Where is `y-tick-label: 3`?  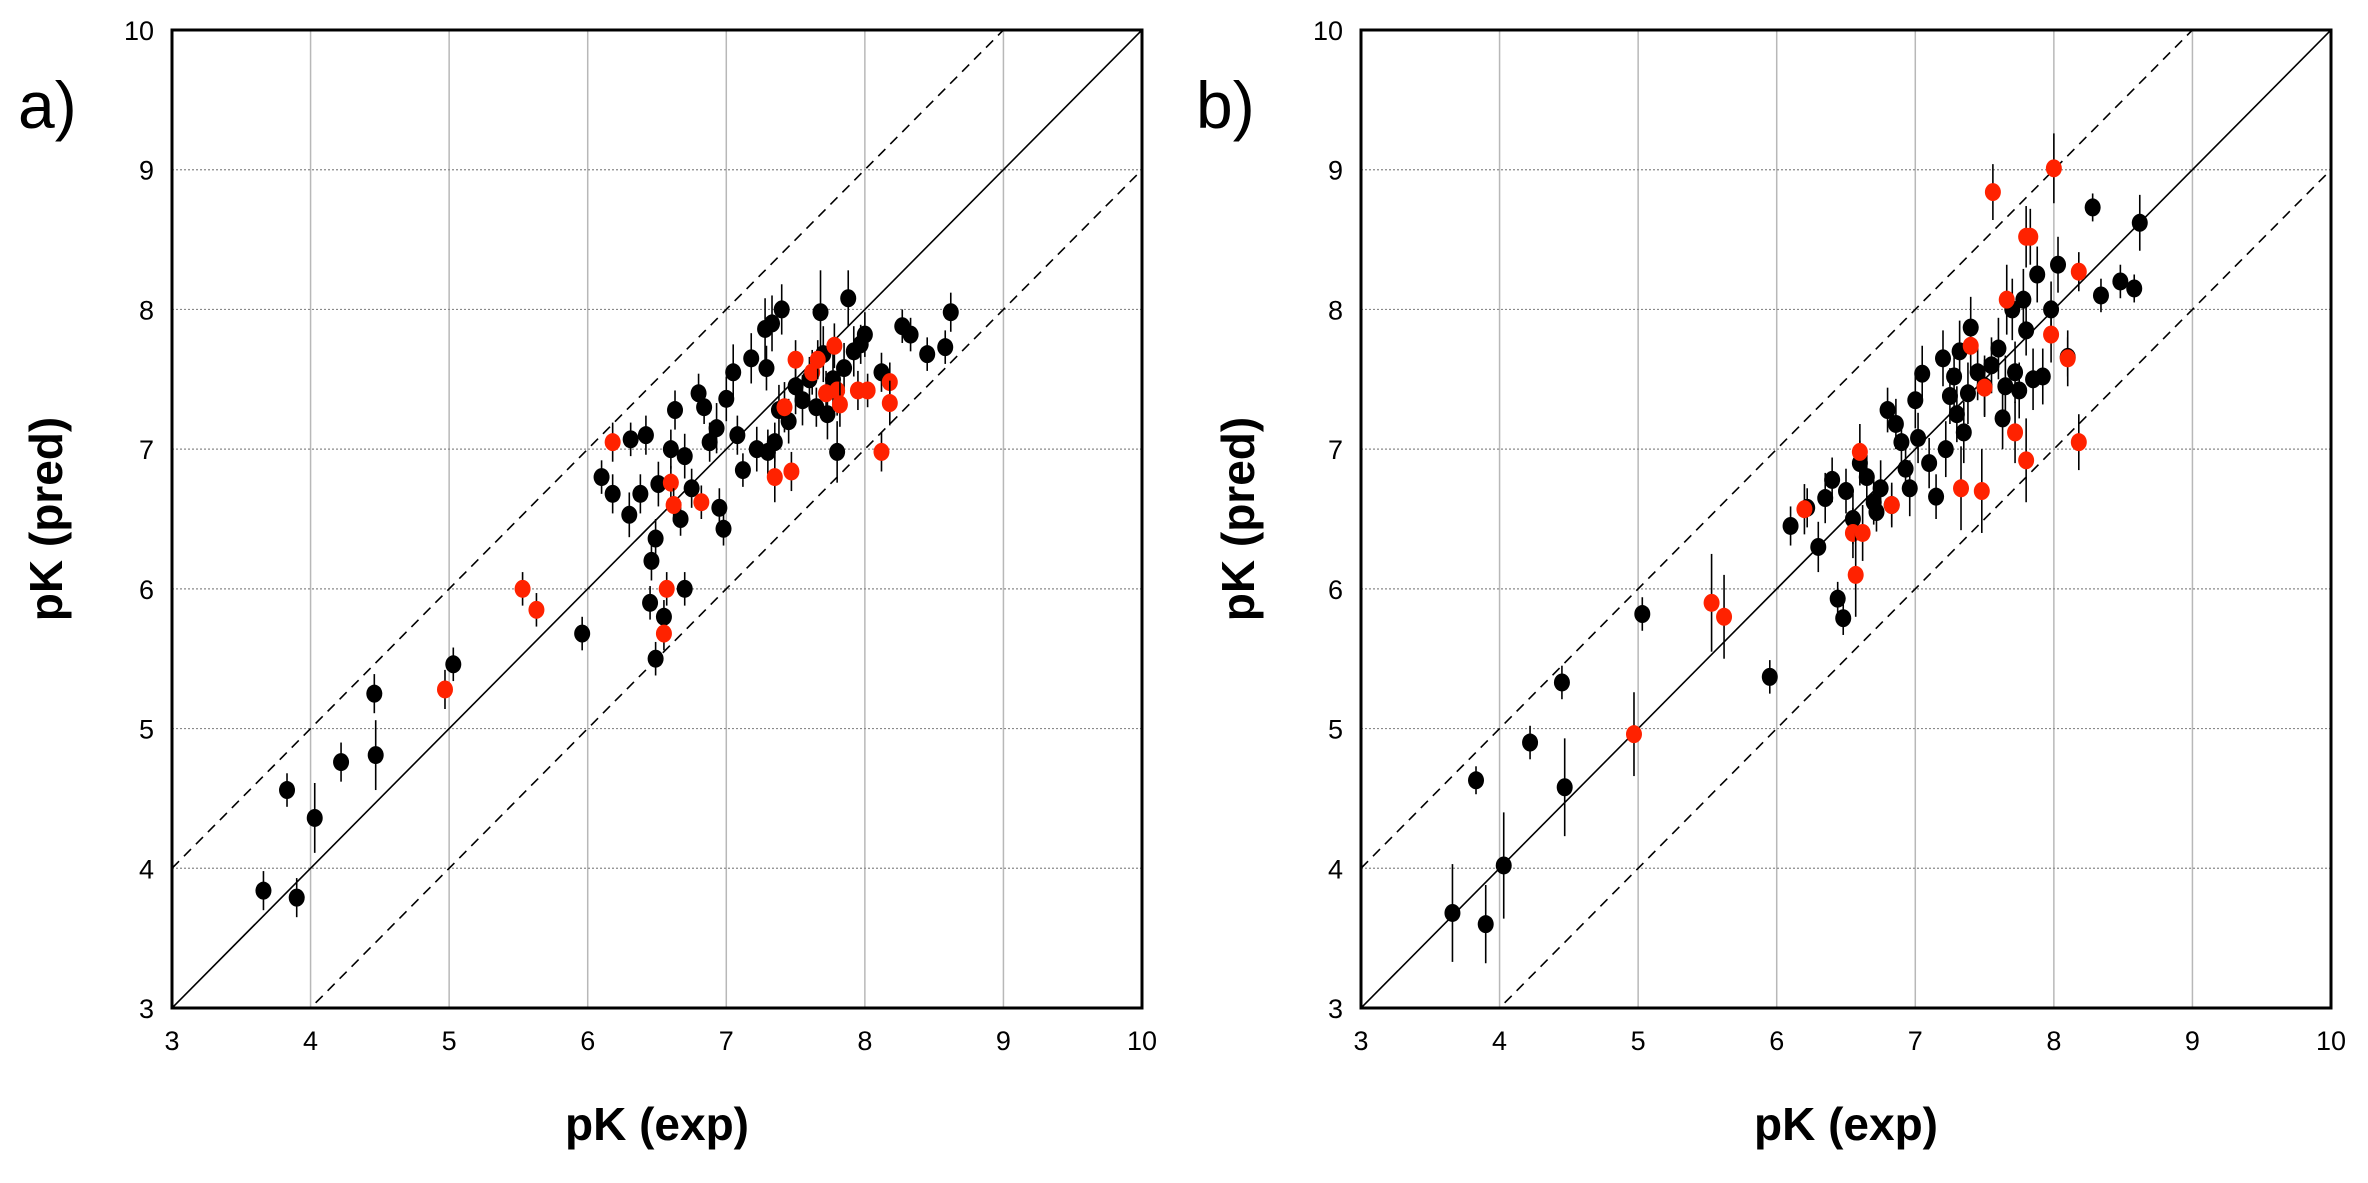
y-tick-label: 3 is located at coordinates (146, 1009).